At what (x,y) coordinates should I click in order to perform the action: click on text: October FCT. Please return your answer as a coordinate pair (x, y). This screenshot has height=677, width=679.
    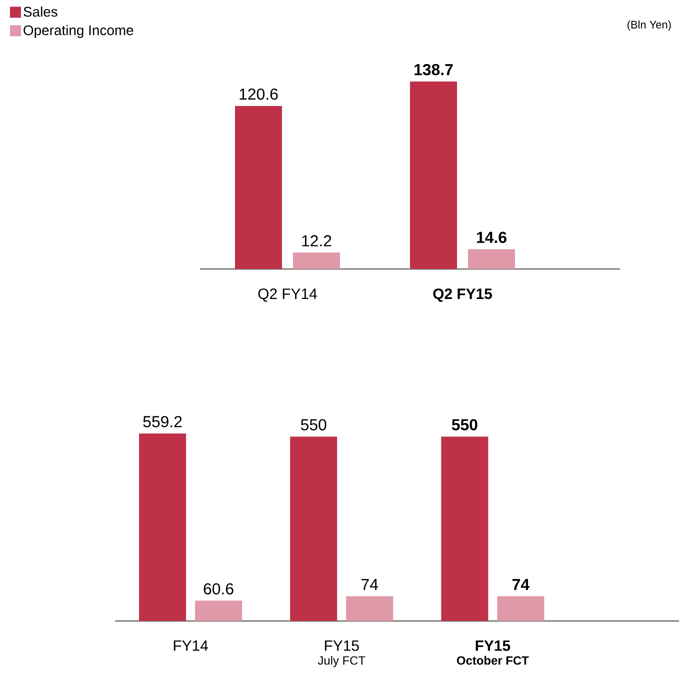
    Looking at the image, I should click on (492, 660).